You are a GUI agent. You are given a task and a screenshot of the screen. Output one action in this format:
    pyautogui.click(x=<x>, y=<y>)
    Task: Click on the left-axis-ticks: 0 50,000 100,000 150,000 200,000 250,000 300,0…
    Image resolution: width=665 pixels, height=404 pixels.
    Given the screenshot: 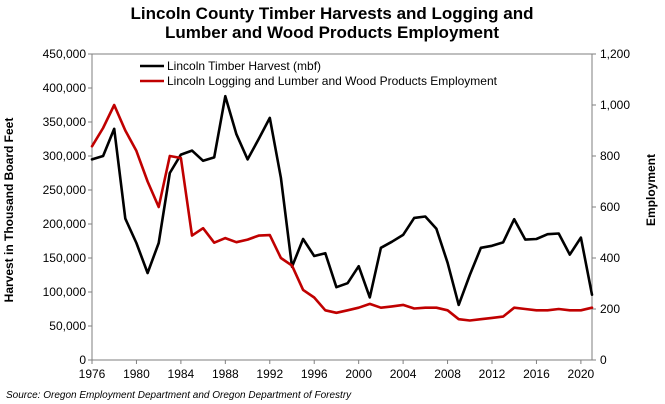 What is the action you would take?
    pyautogui.click(x=67, y=207)
    